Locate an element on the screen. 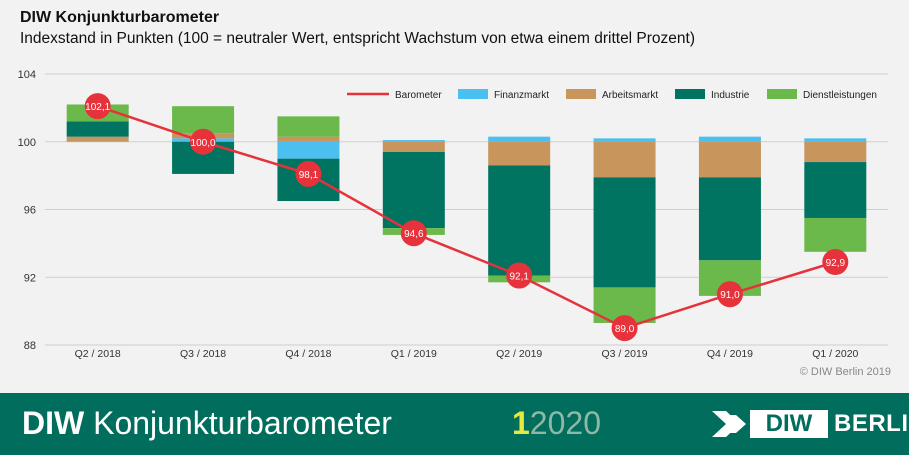 The height and width of the screenshot is (455, 909). x-tick-label: Q1 / 2020 is located at coordinates (835, 354).